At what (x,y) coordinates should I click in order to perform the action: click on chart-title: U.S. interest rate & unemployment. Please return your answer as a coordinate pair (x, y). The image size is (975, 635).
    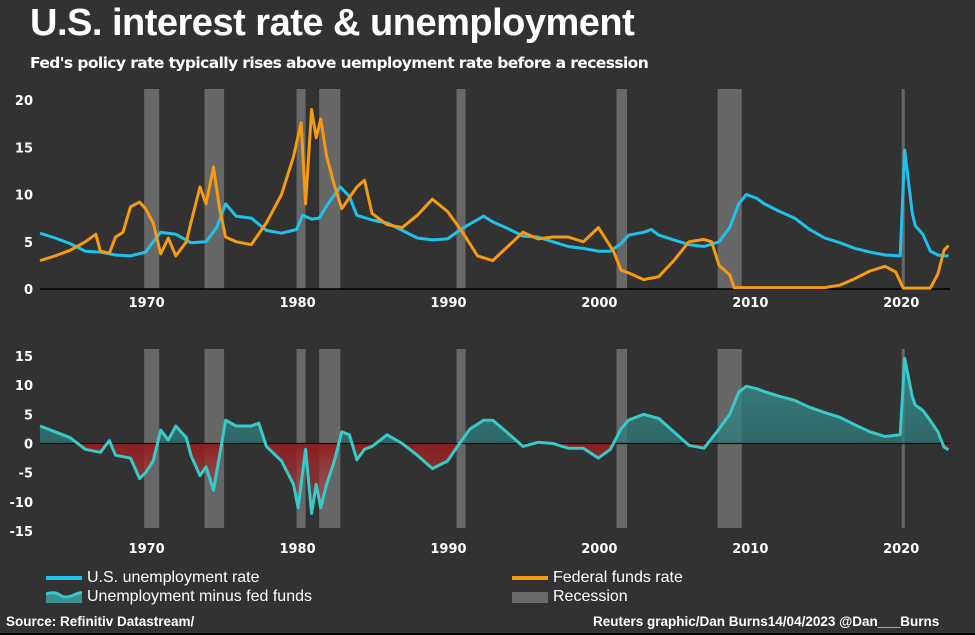
    Looking at the image, I should click on (332, 23).